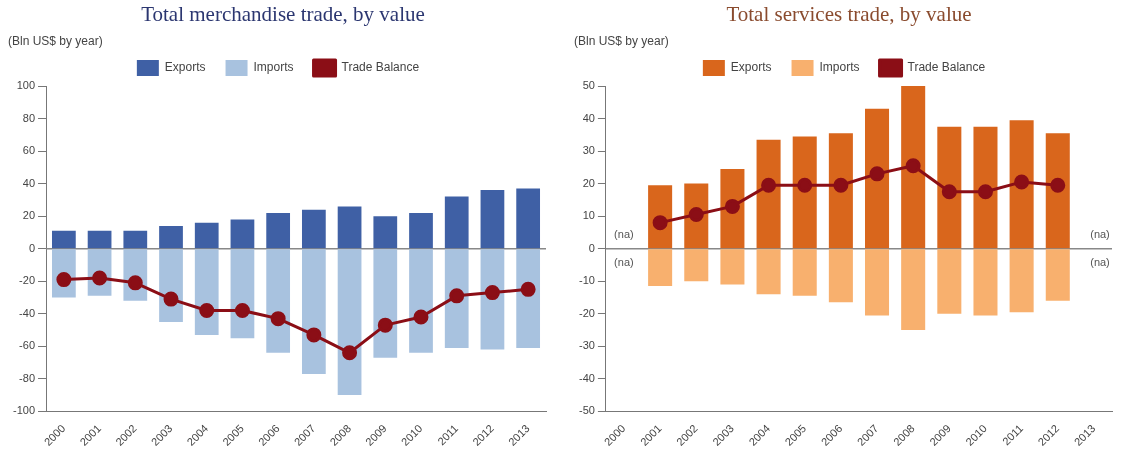 Image resolution: width=1133 pixels, height=456 pixels. What do you see at coordinates (588, 215) in the screenshot?
I see `y-tick-label: 10` at bounding box center [588, 215].